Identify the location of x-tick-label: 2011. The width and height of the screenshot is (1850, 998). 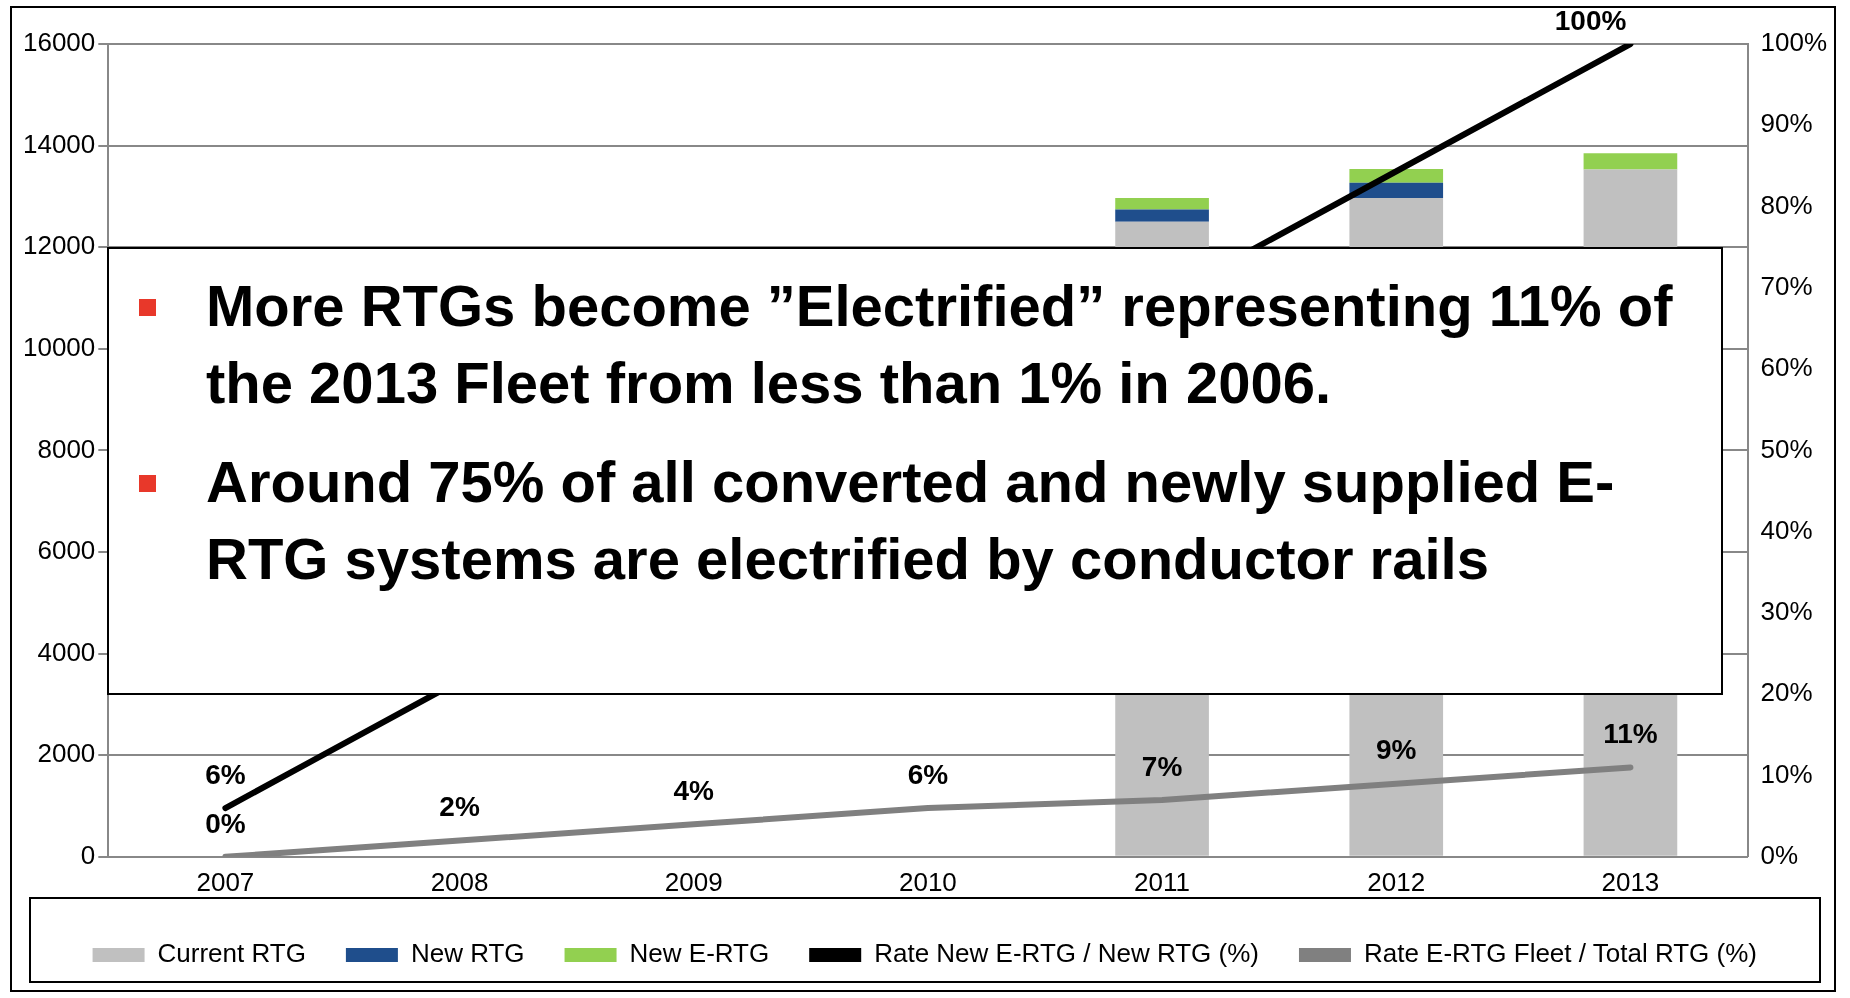
(1162, 881).